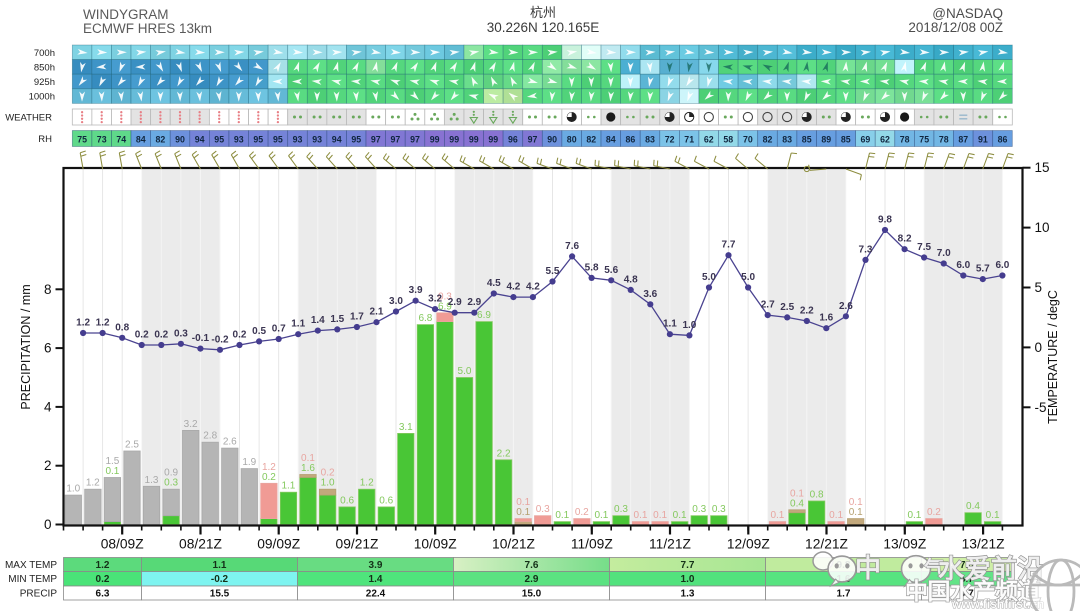 This screenshot has width=1080, height=616. Describe the element at coordinates (112, 461) in the screenshot. I see `svg-text: 1.5` at that location.